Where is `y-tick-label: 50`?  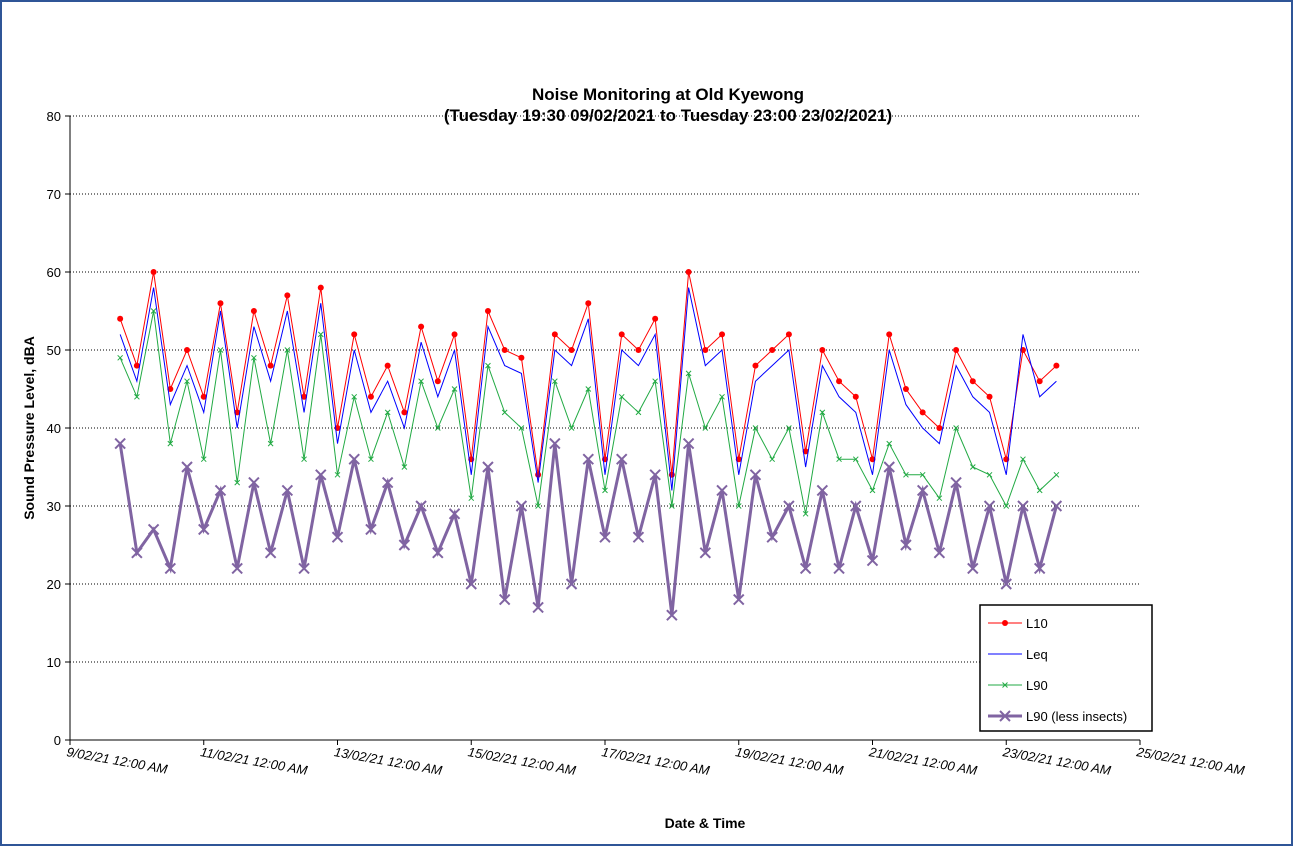
y-tick-label: 50 is located at coordinates (54, 350).